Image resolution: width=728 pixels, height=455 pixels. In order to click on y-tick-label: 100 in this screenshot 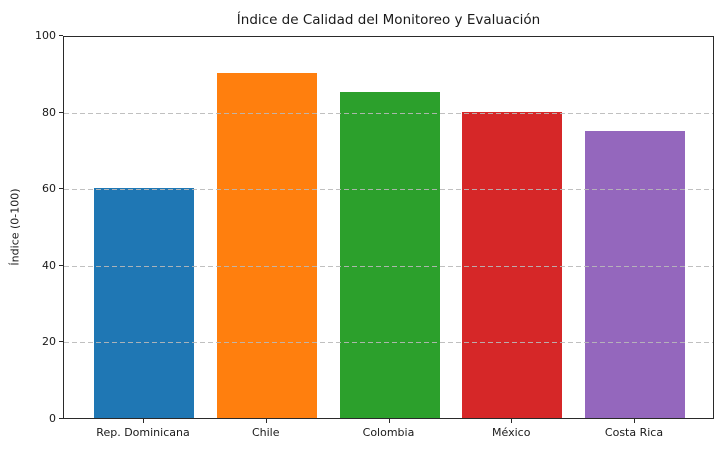, I will do `click(45, 35)`.